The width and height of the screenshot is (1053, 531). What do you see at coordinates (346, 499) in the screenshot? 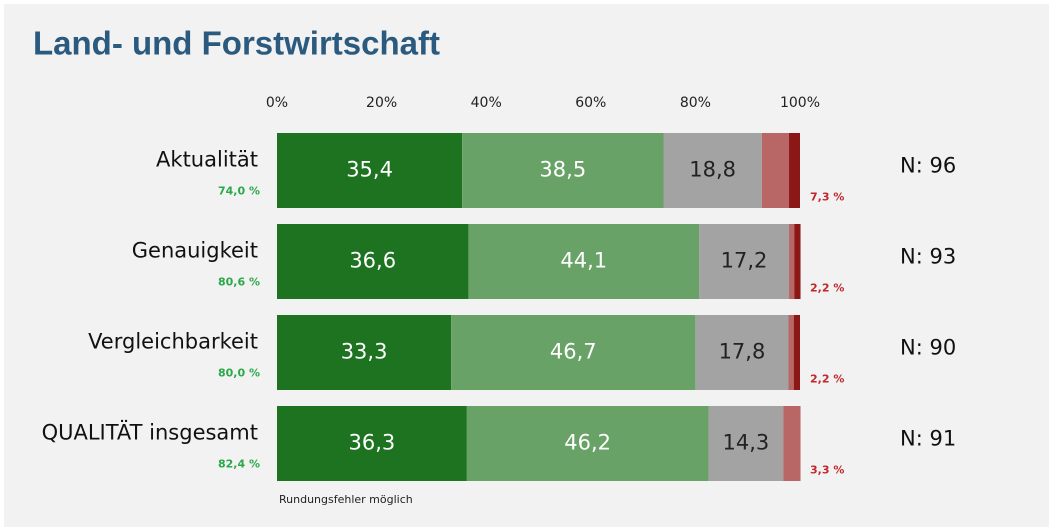
I see `note: Rundungsfehler möglich` at bounding box center [346, 499].